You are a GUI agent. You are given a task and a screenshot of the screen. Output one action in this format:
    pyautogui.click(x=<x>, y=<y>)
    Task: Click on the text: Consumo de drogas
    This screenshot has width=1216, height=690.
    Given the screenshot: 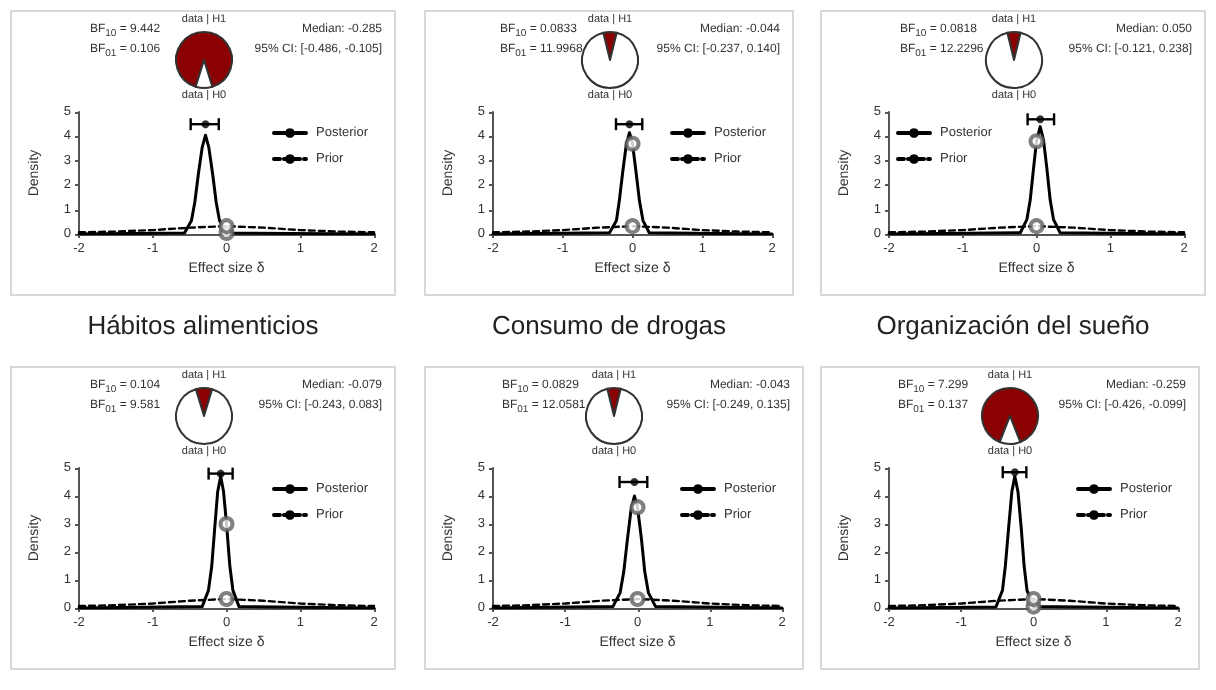 What is the action you would take?
    pyautogui.click(x=609, y=325)
    